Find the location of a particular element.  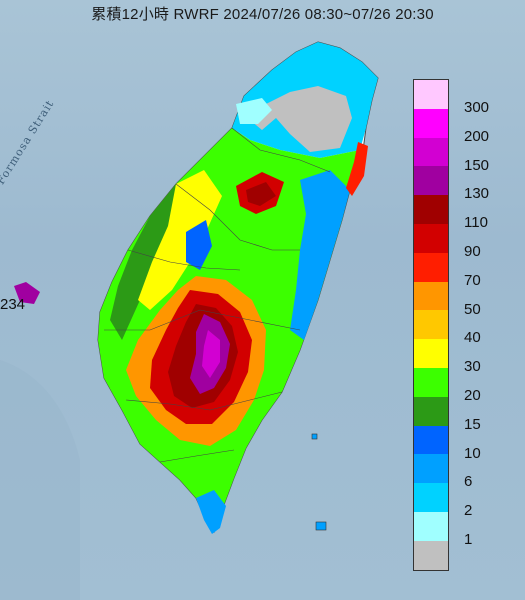

legend-label: 50 is located at coordinates (472, 309).